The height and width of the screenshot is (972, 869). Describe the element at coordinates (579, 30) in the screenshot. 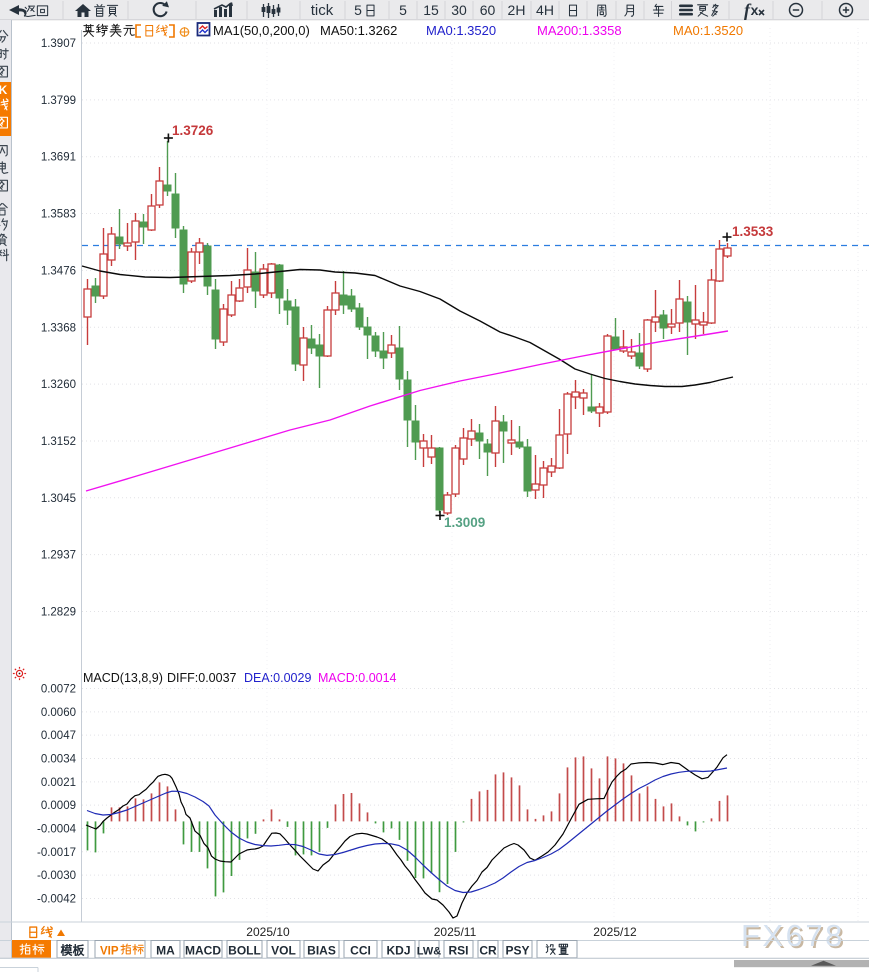

I see `svg-text: MA200:1.3358` at that location.